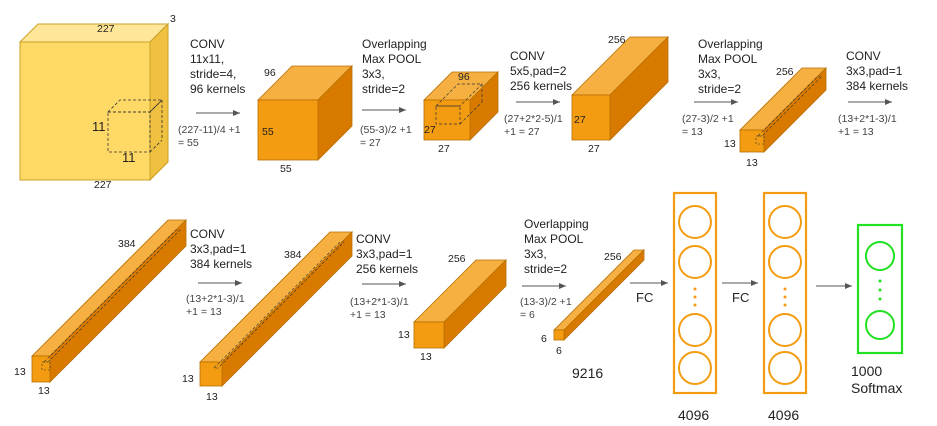 This screenshot has width=937, height=426. Describe the element at coordinates (617, 40) in the screenshot. I see `conv2-depth-label: 256` at that location.